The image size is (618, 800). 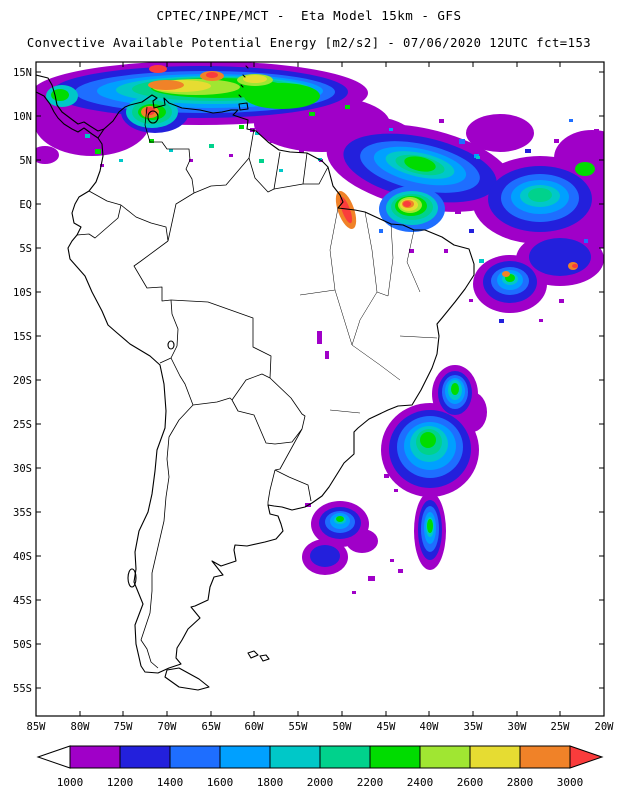 I want to click on lon-label: 75W, so click(x=124, y=727).